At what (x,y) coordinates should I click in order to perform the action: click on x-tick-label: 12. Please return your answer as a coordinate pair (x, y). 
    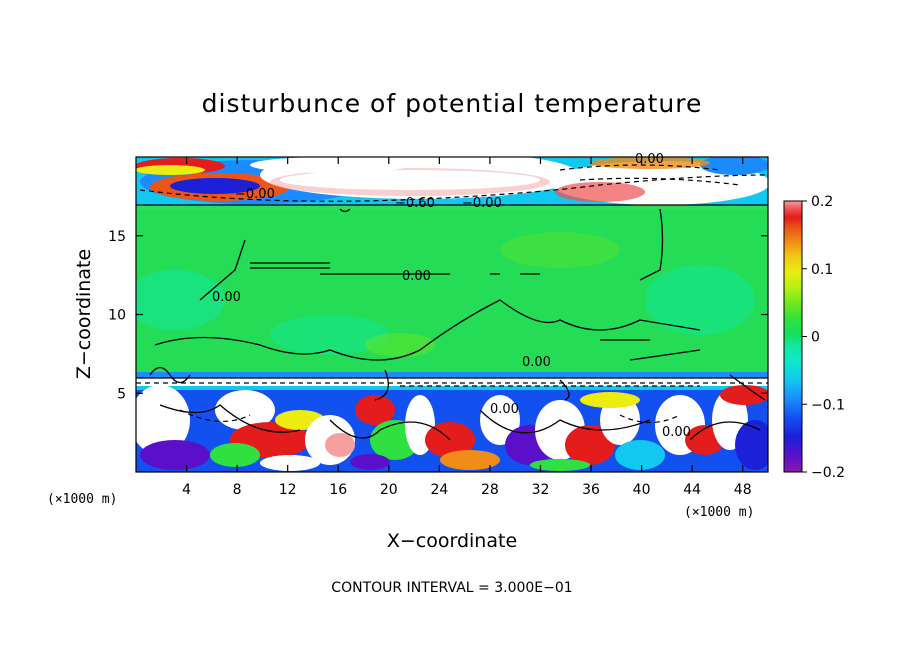
    Looking at the image, I should click on (288, 490).